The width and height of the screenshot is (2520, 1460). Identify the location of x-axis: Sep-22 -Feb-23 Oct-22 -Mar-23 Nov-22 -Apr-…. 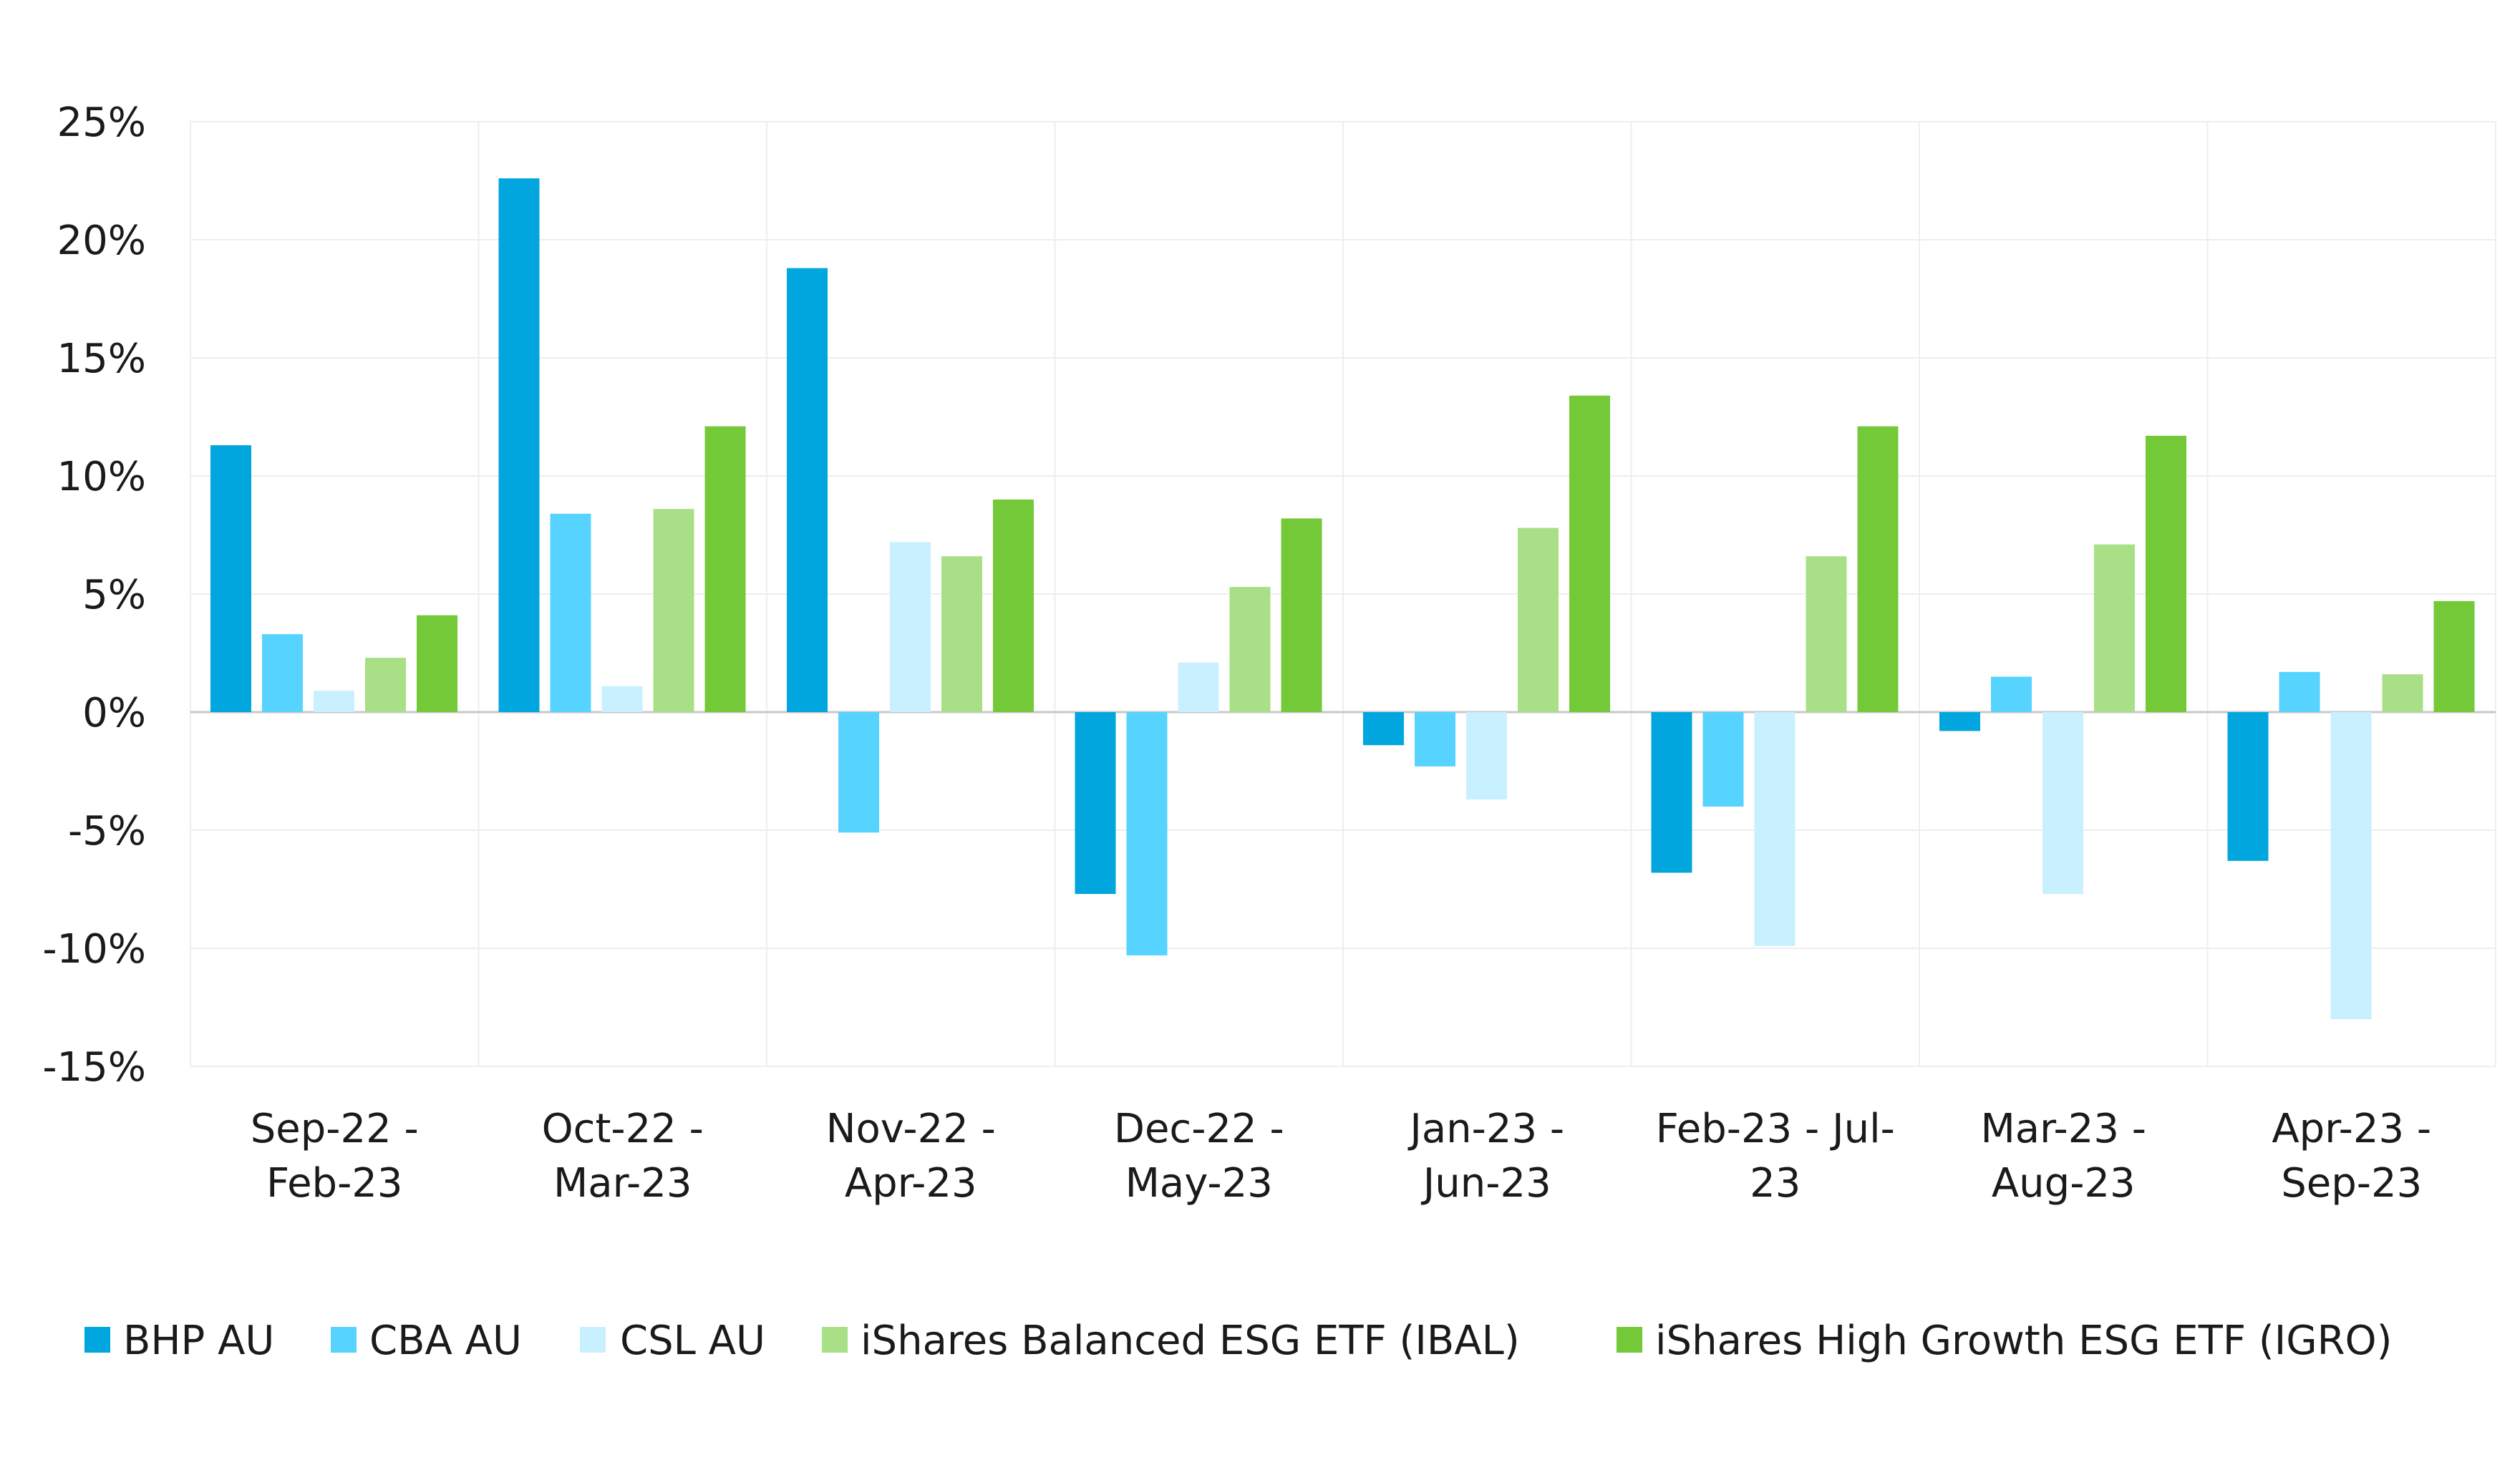
(1341, 1156).